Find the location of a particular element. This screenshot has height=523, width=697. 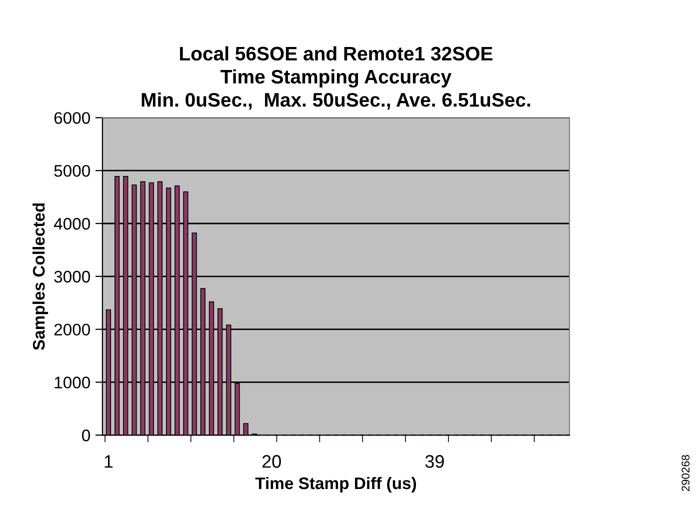

y-tick-label: 4000 is located at coordinates (72, 224).